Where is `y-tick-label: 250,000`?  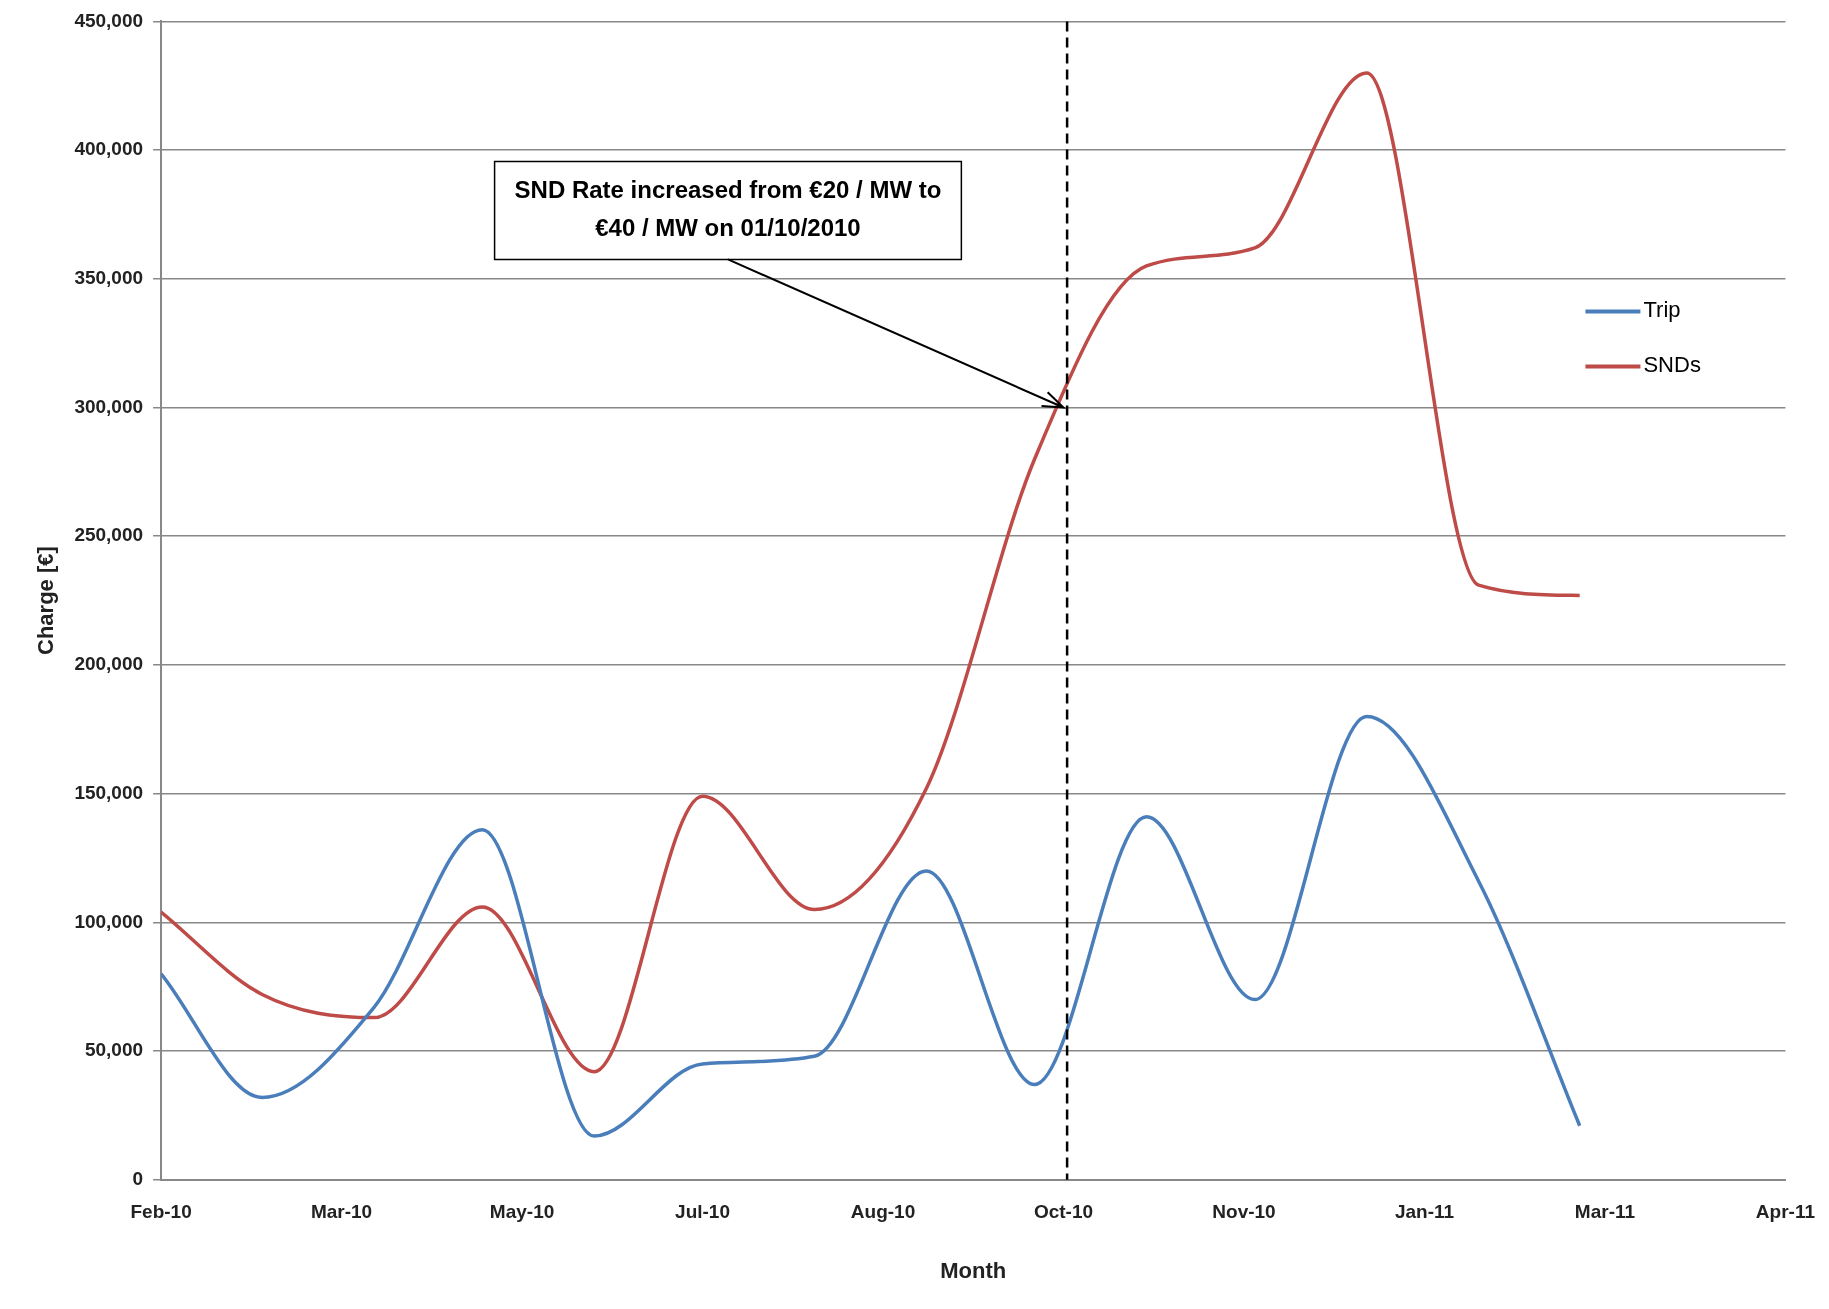
y-tick-label: 250,000 is located at coordinates (109, 535).